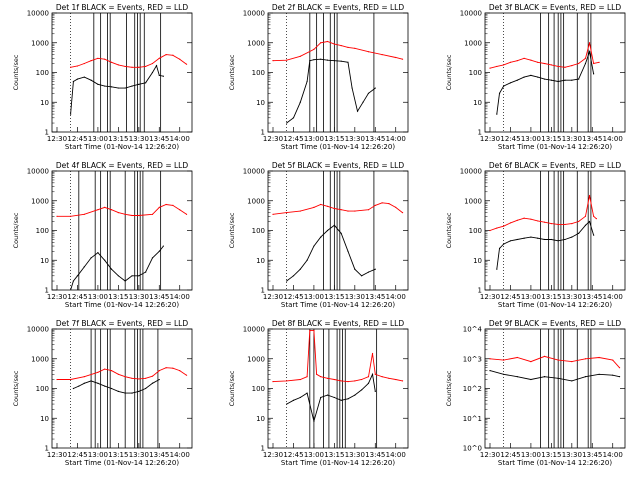  Describe the element at coordinates (355, 139) in the screenshot. I see `x-tick-label: 13:30` at that location.